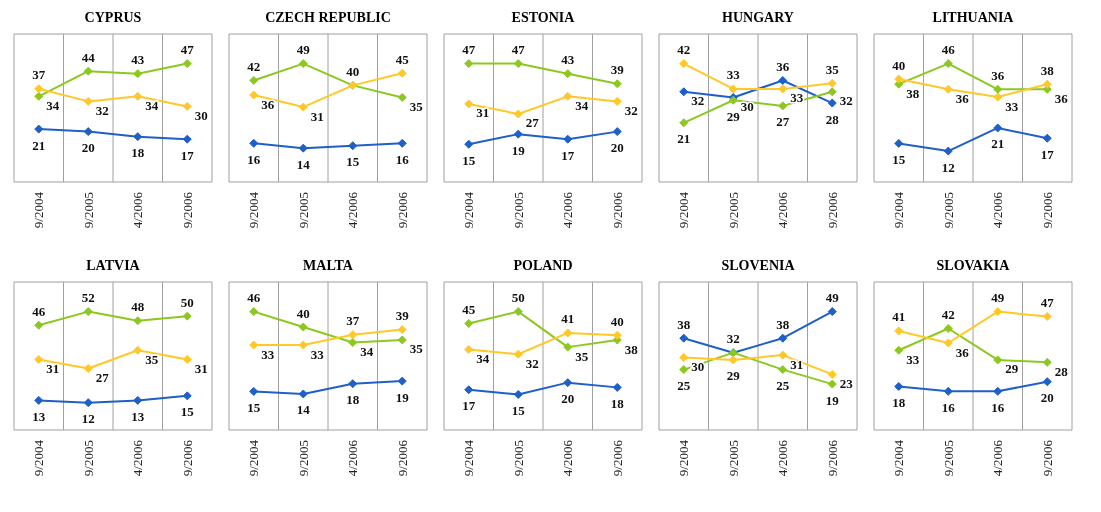 The image size is (1101, 512). Describe the element at coordinates (568, 319) in the screenshot. I see `data-label: 41` at that location.